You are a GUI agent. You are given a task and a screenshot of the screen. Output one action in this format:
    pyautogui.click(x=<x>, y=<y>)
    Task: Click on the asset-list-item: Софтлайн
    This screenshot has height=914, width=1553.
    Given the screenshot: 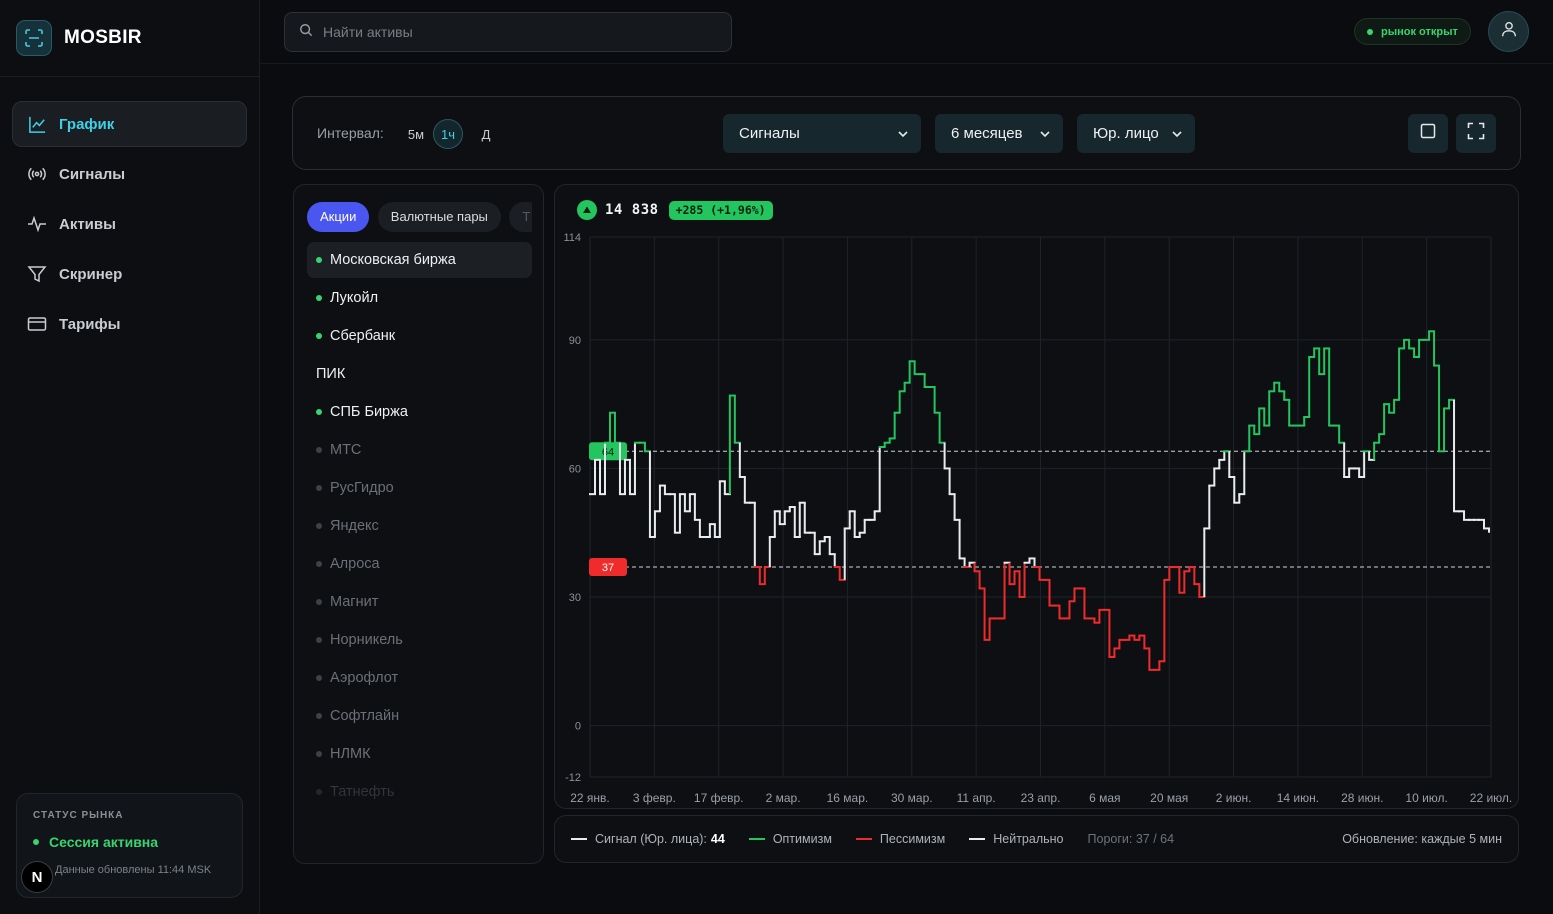 What is the action you would take?
    pyautogui.click(x=419, y=716)
    